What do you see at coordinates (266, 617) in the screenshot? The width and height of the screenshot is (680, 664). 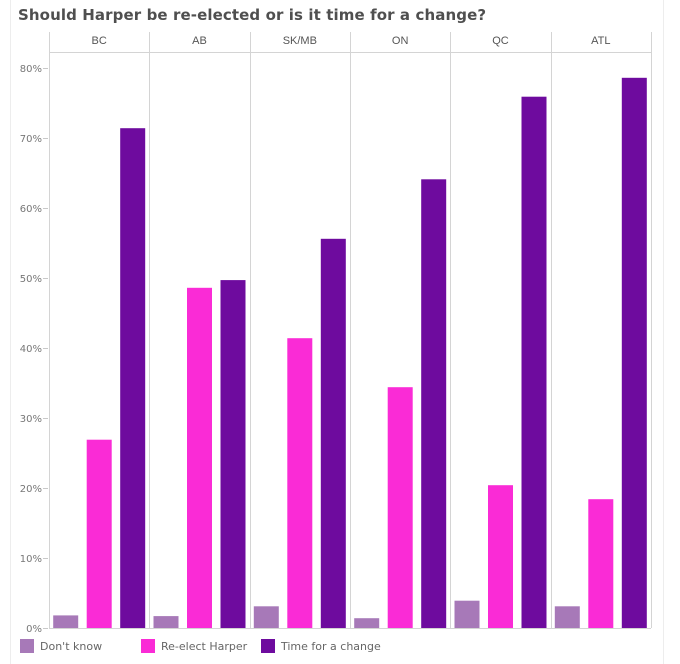 I see `bar-sk-mb-don-t-know` at bounding box center [266, 617].